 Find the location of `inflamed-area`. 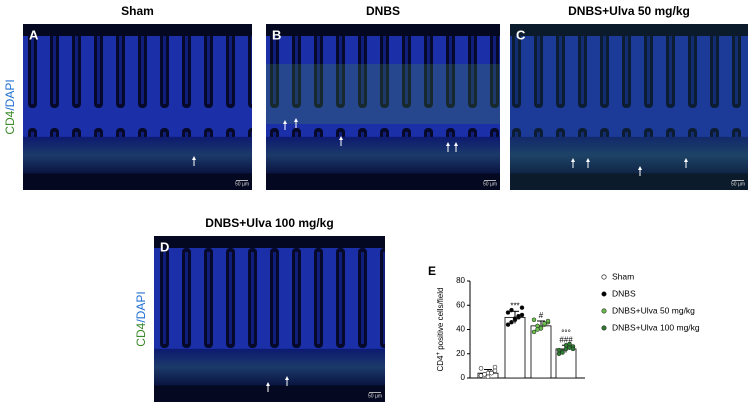

inflamed-area is located at coordinates (383, 94).